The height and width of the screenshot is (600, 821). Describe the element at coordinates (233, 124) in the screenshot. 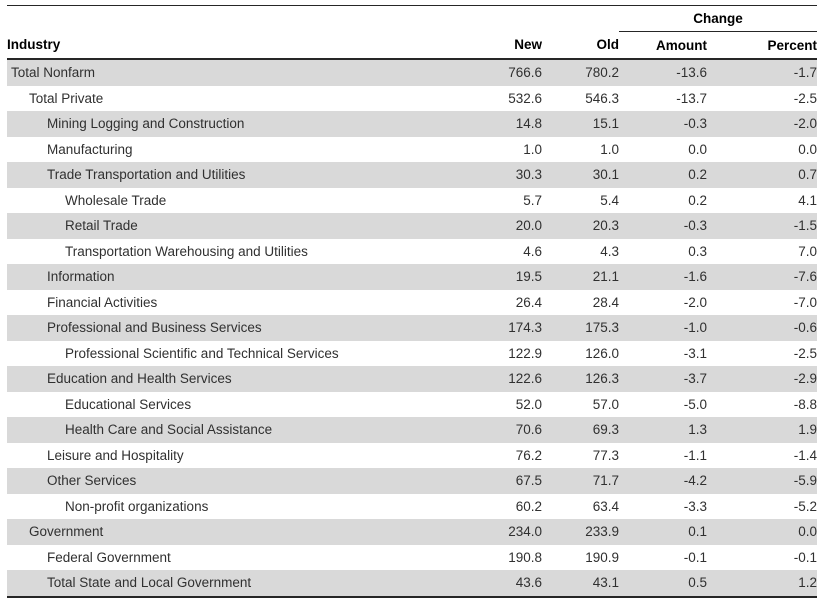

I see `industry-cell: Mining Logging and Construction` at that location.